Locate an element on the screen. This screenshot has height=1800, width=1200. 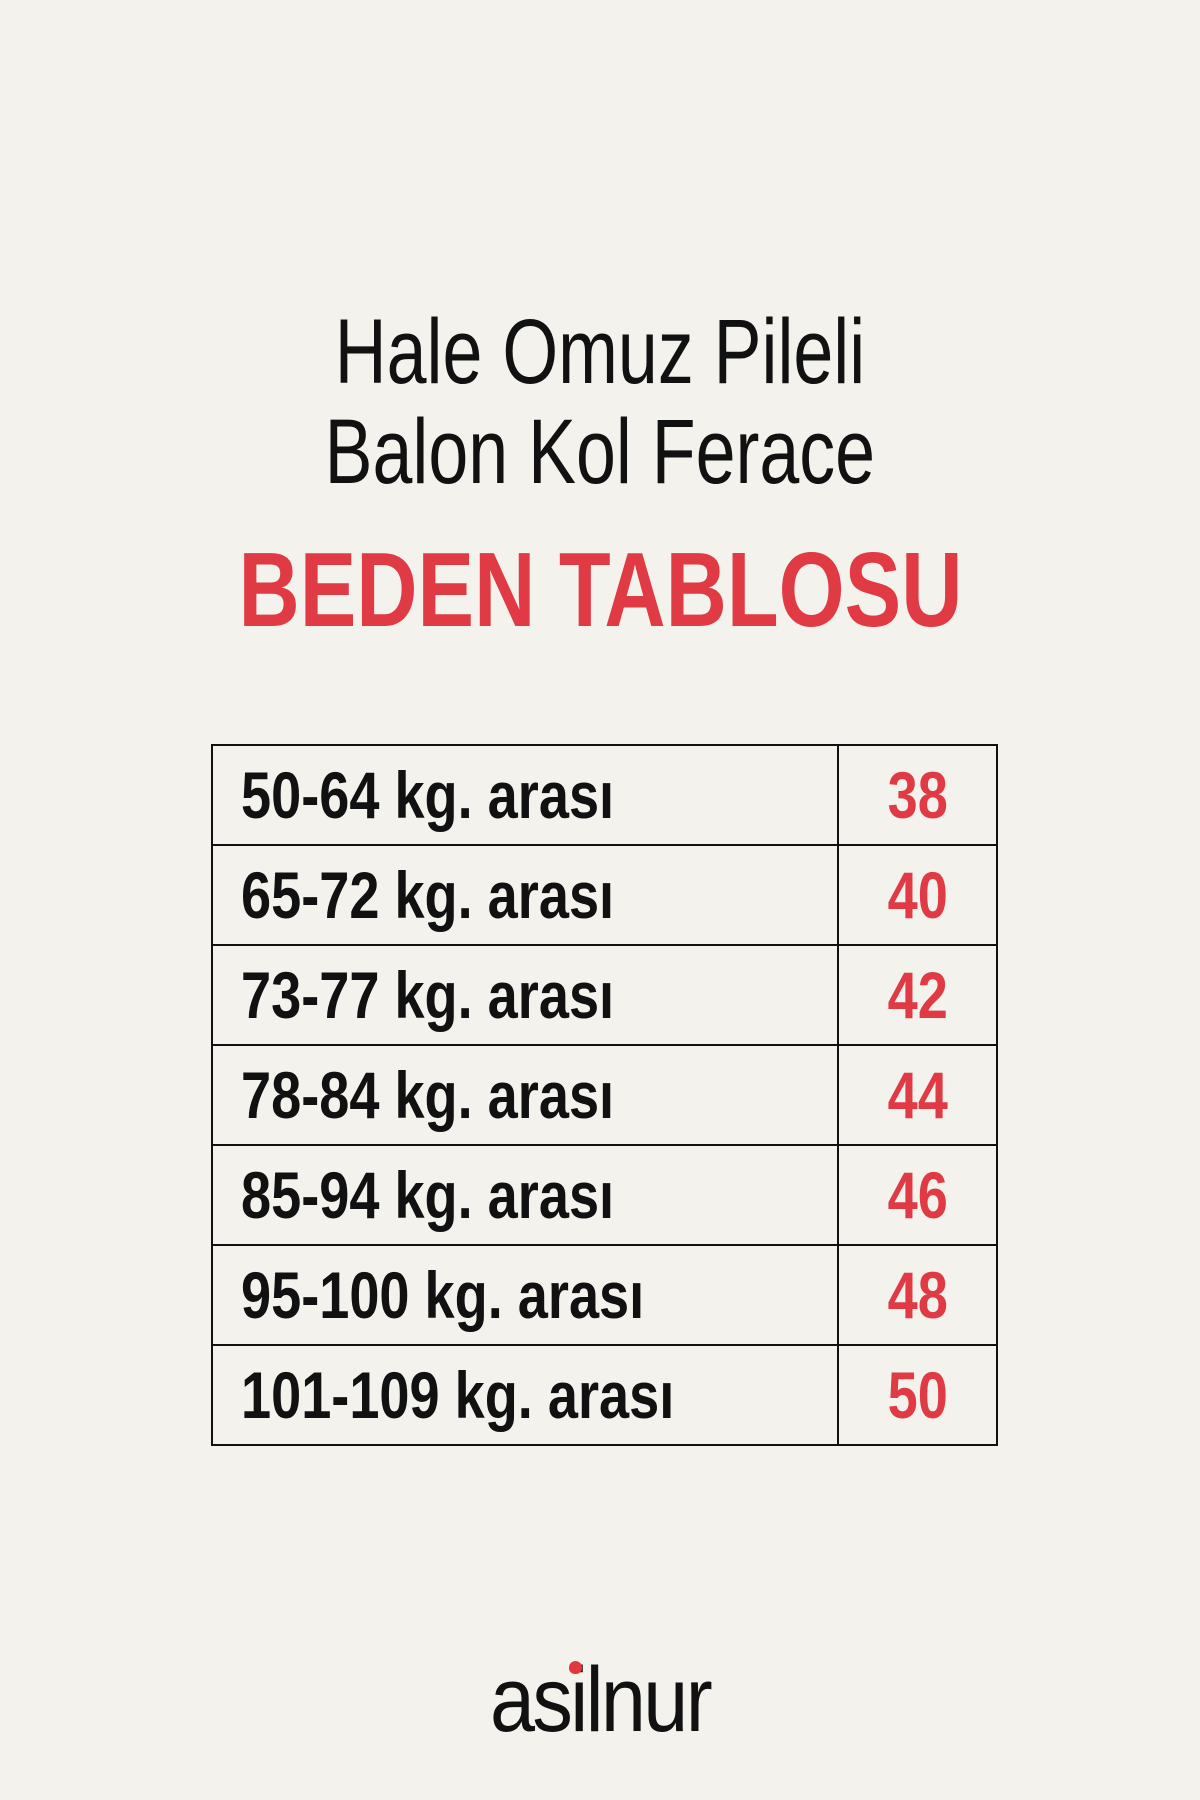
weight-range-cell: 73-77 kg. arası is located at coordinates (525, 995).